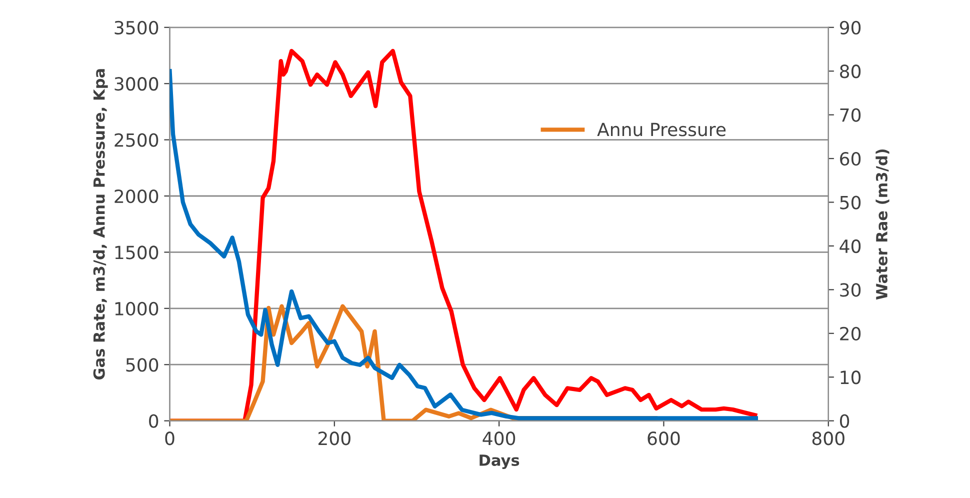  Describe the element at coordinates (850, 333) in the screenshot. I see `y2-tick-label: 20` at that location.